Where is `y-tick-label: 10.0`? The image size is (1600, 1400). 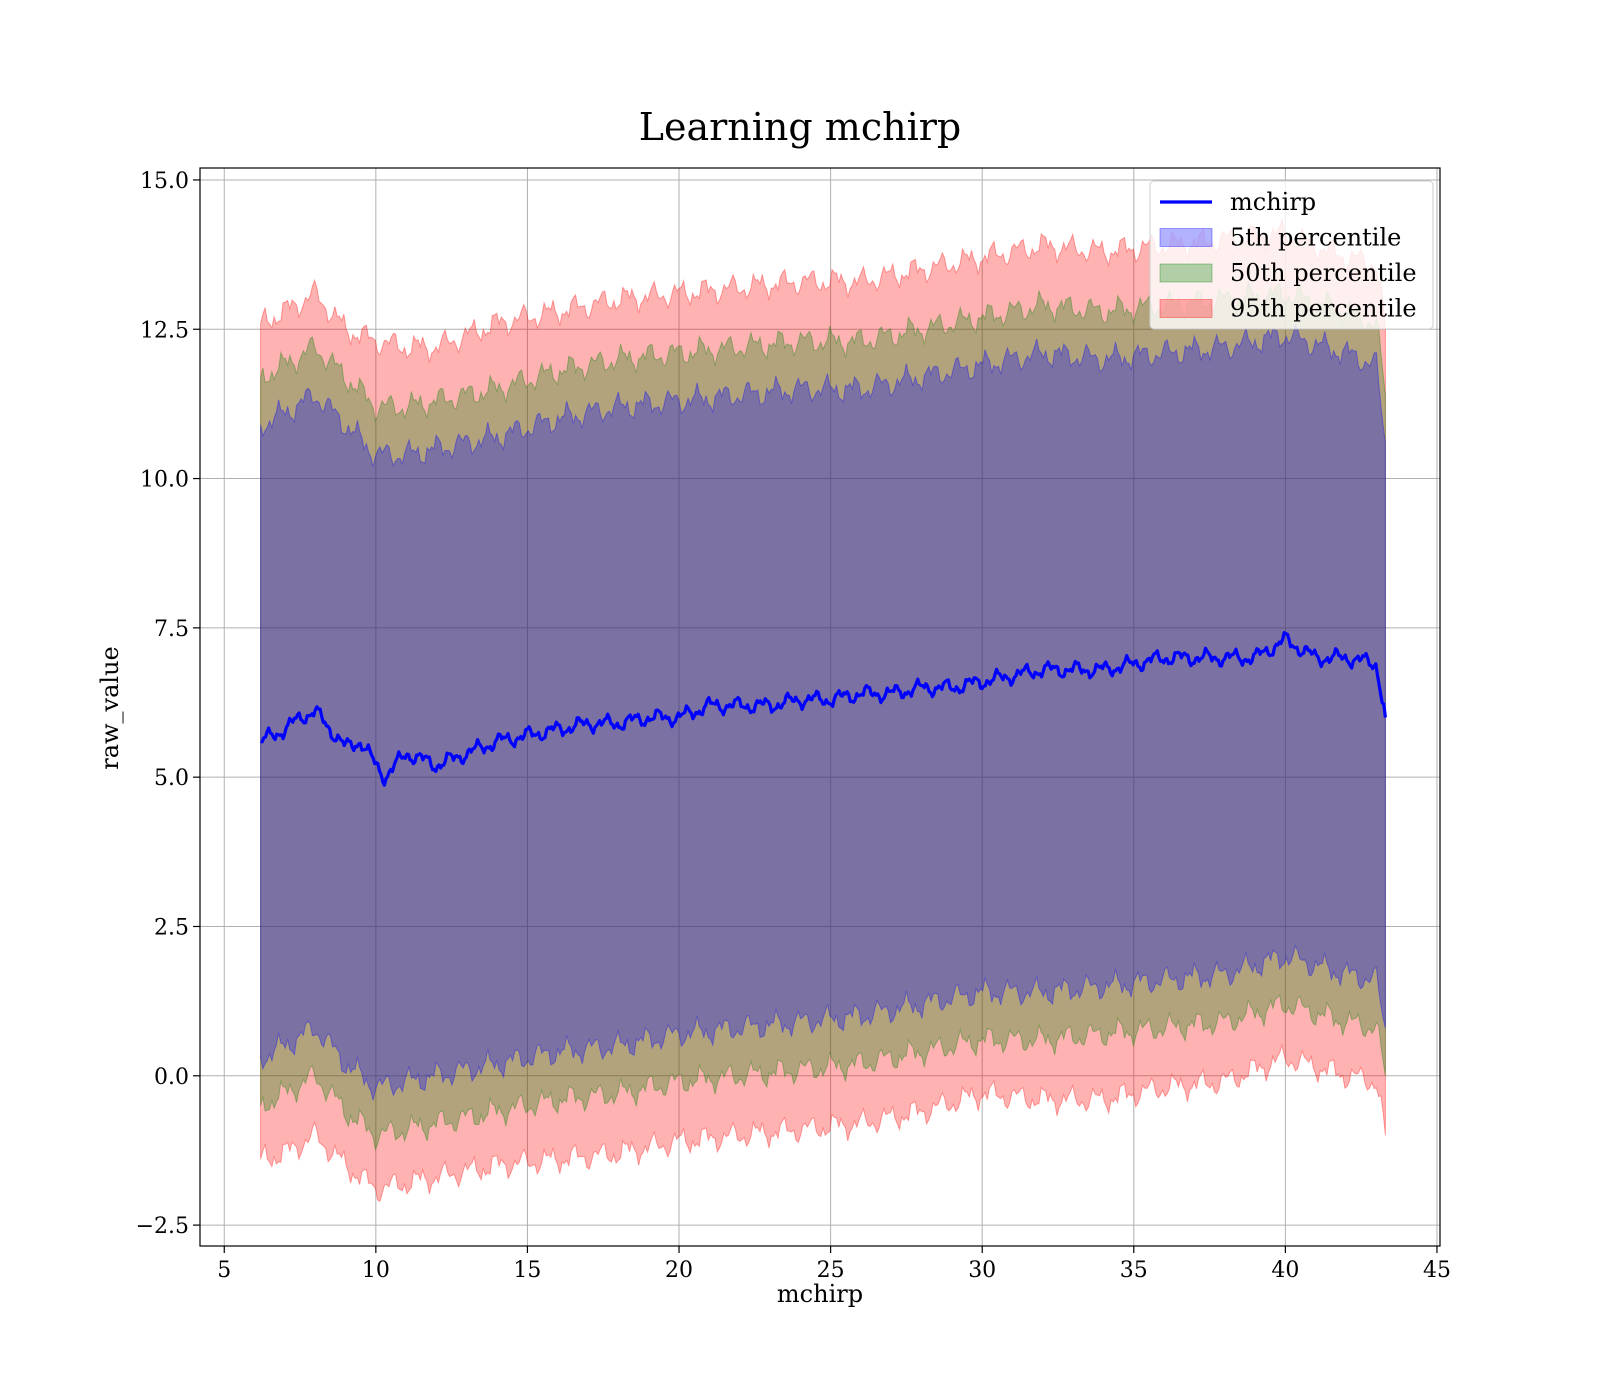 y-tick-label: 10.0 is located at coordinates (164, 480).